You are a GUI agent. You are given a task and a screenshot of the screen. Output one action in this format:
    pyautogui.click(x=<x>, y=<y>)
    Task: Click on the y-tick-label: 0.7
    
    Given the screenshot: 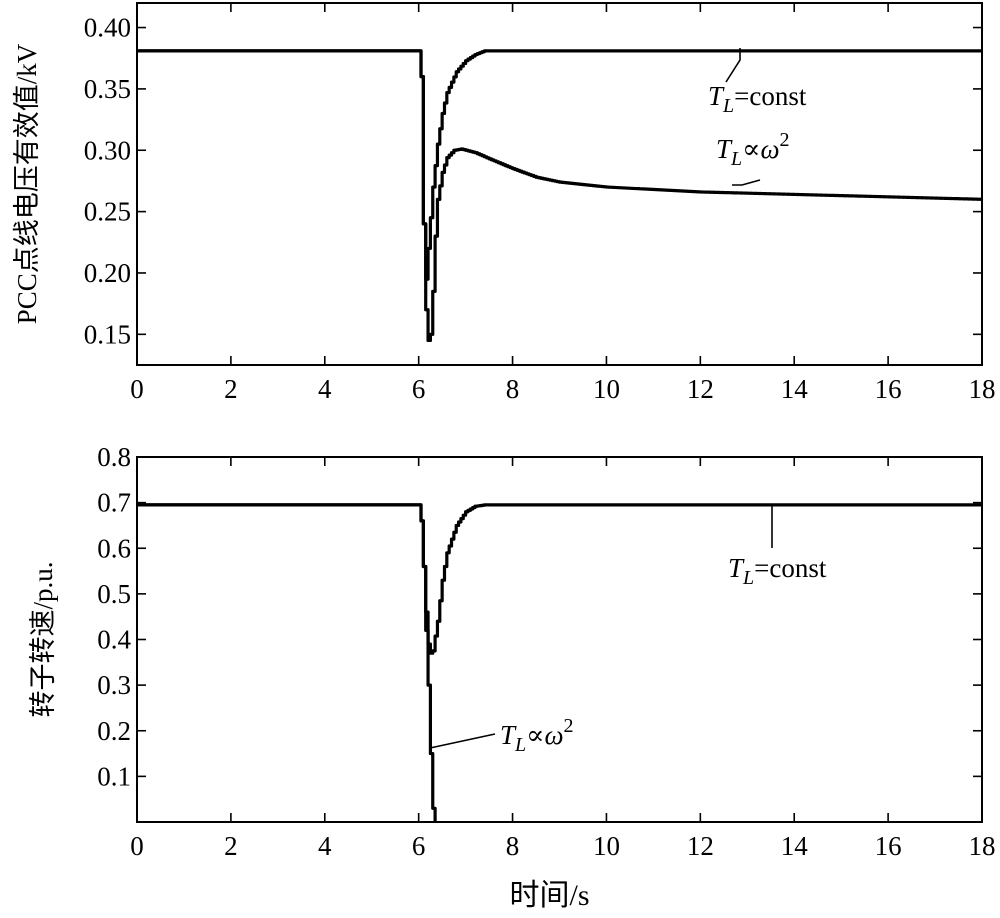 What is the action you would take?
    pyautogui.click(x=114, y=503)
    